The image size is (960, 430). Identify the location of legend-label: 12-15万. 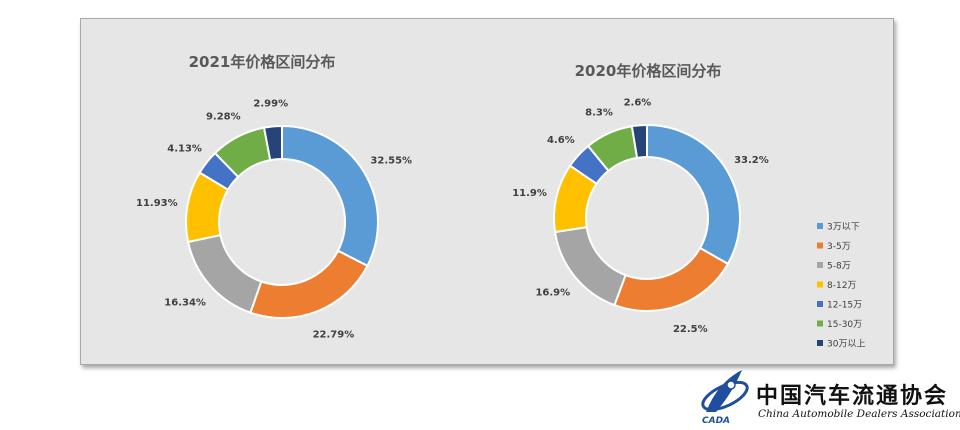
(844, 306).